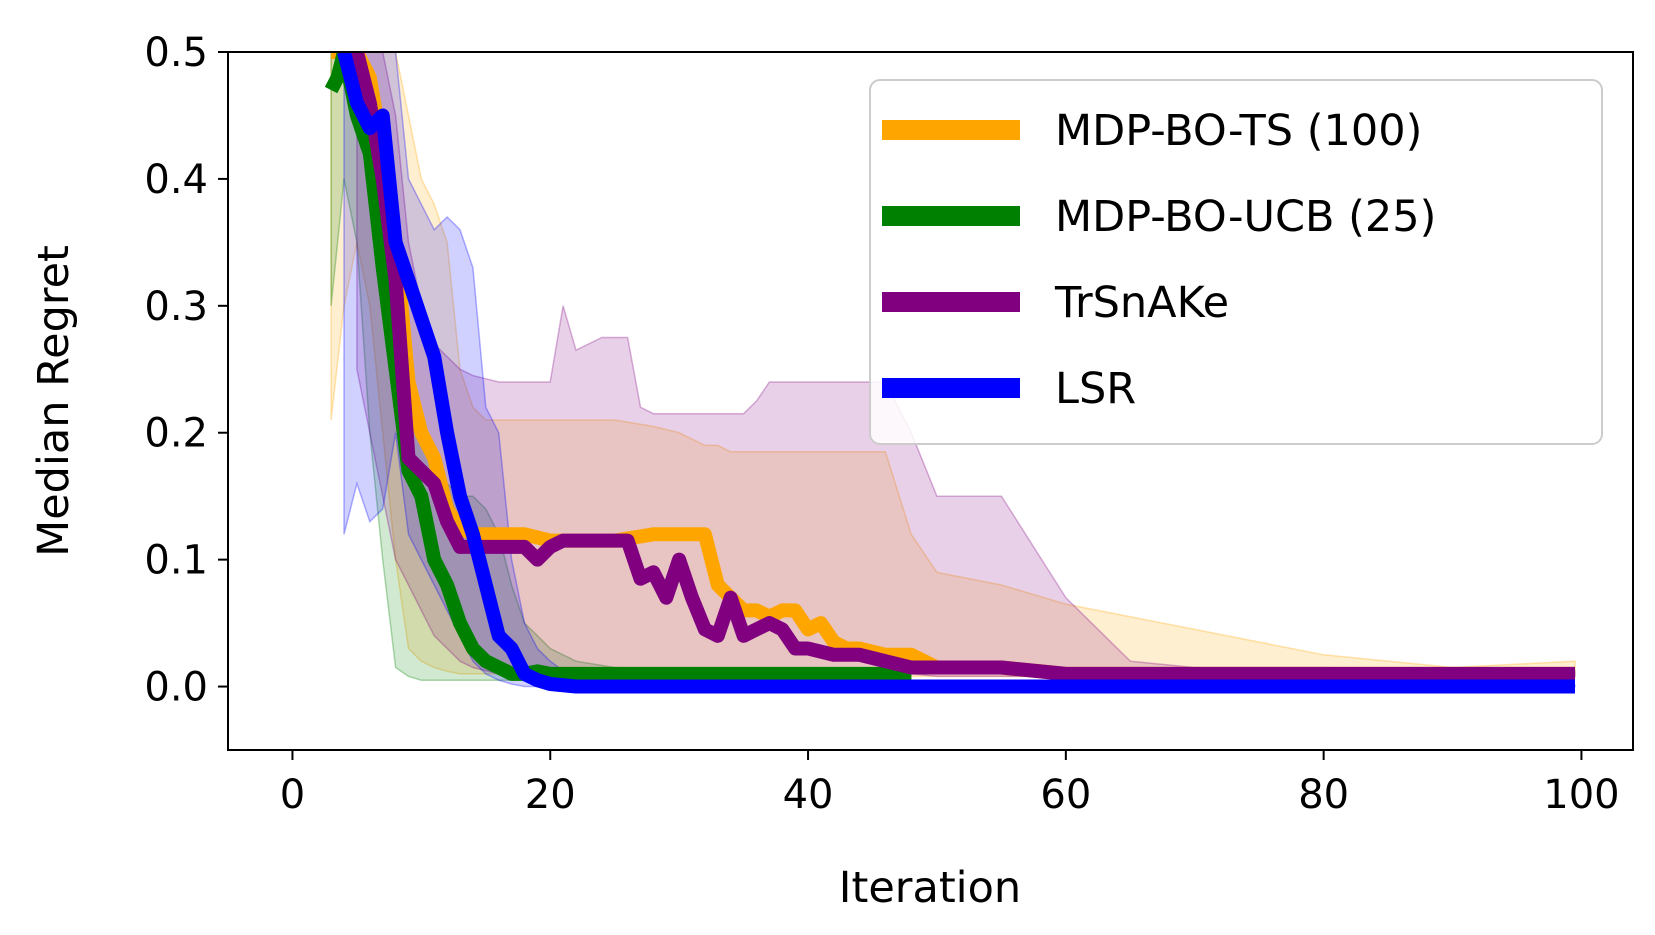  Describe the element at coordinates (808, 795) in the screenshot. I see `x-tick-label: 40` at that location.